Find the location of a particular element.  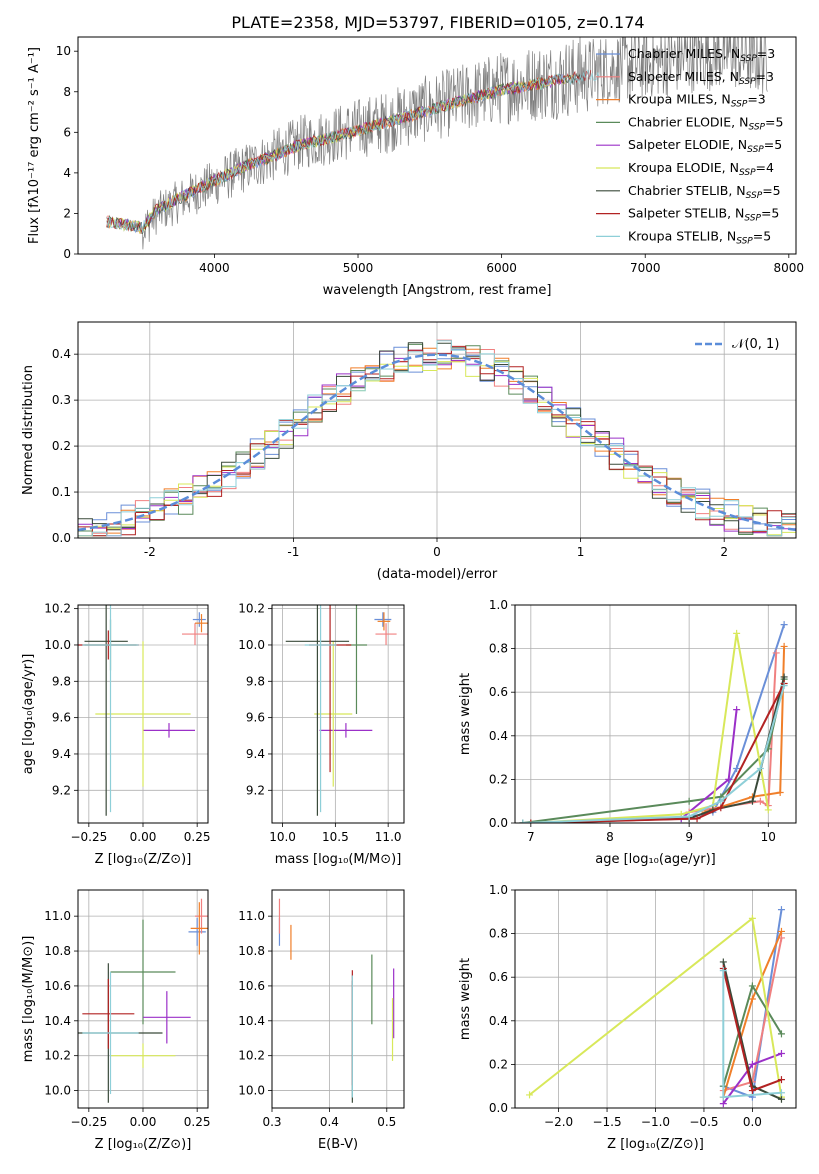

y-tick-label: 9.2 is located at coordinates (255, 790).